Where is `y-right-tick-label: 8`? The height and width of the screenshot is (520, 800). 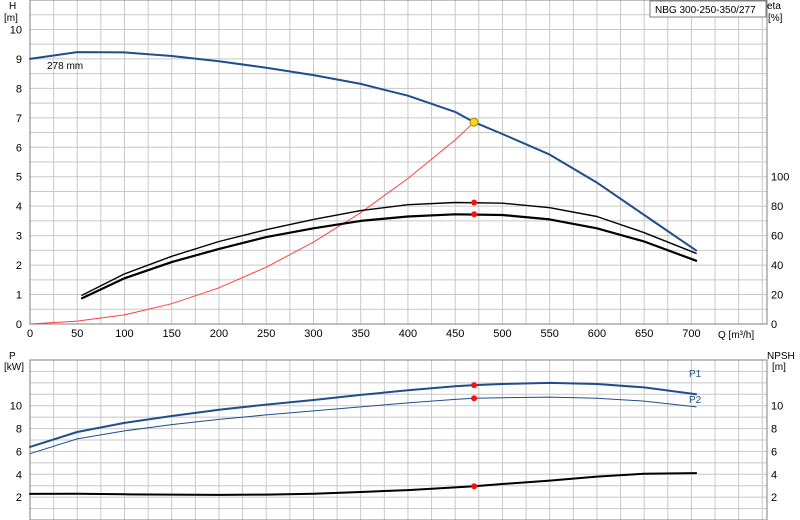 y-right-tick-label: 8 is located at coordinates (774, 430).